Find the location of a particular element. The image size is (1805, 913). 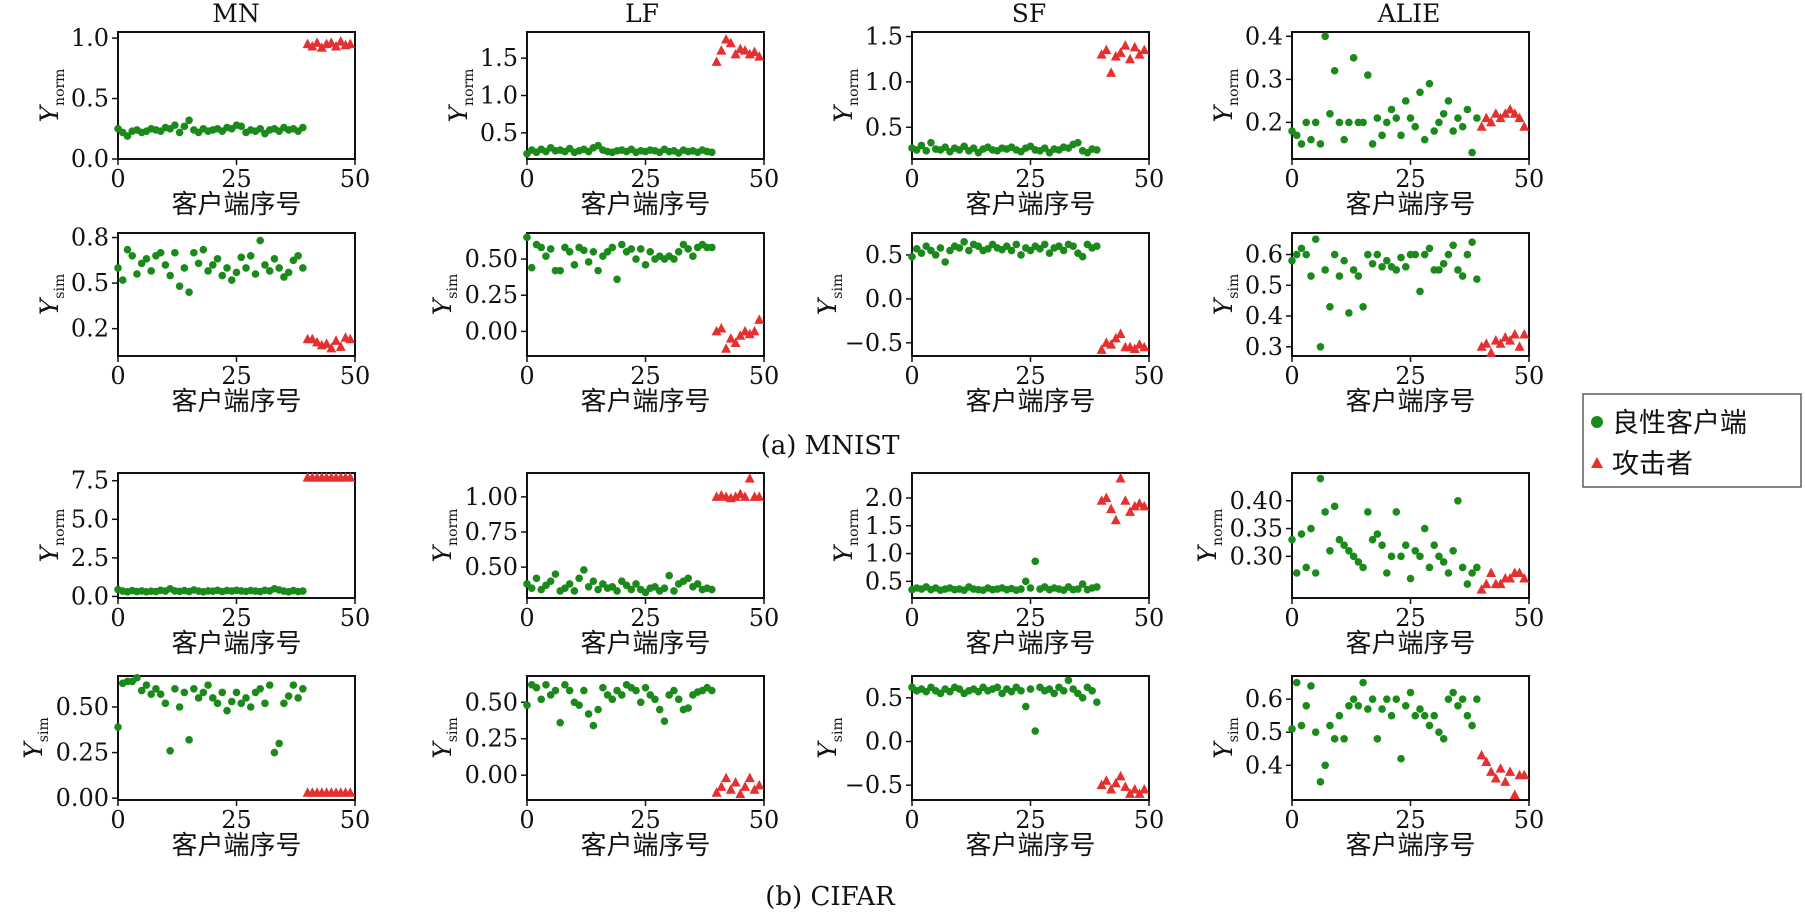

y-tick-label: 0.00 is located at coordinates (491, 775).